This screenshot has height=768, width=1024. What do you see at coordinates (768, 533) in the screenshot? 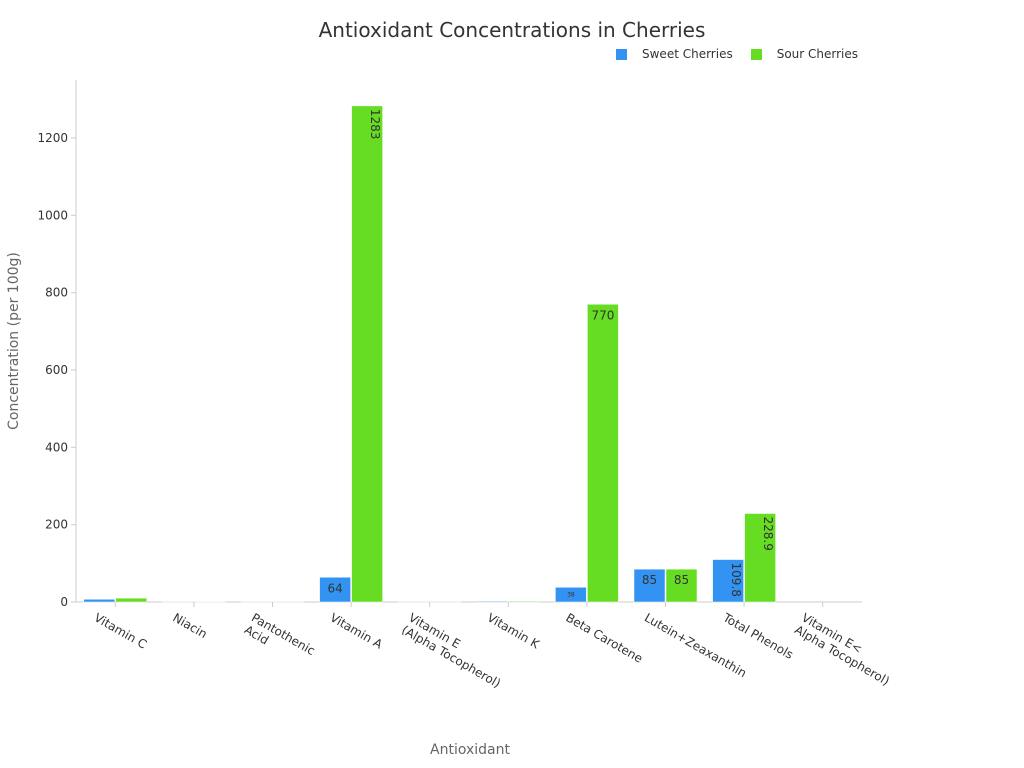
I see `data-label: 228.9` at bounding box center [768, 533].